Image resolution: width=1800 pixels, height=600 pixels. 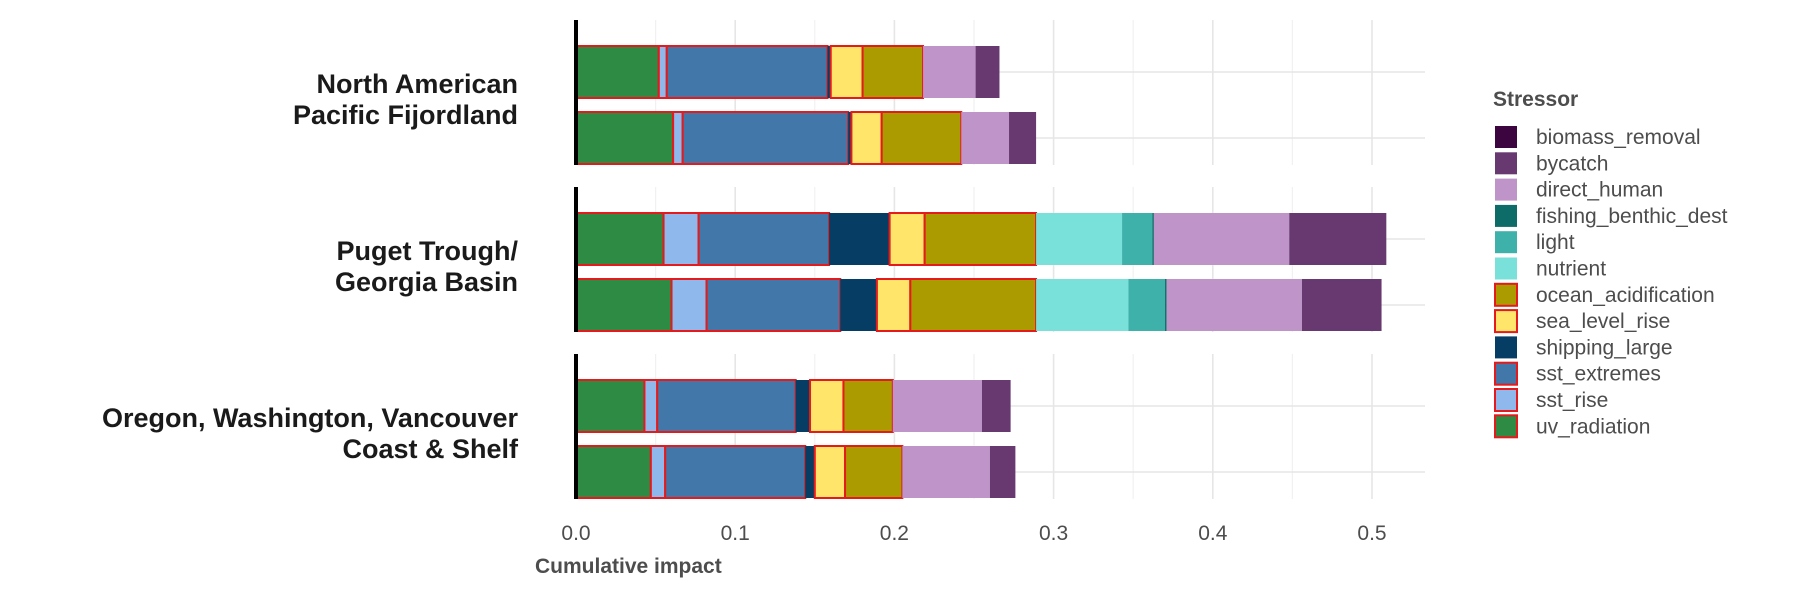 I want to click on x-tick-label: 0.4, so click(x=1213, y=533).